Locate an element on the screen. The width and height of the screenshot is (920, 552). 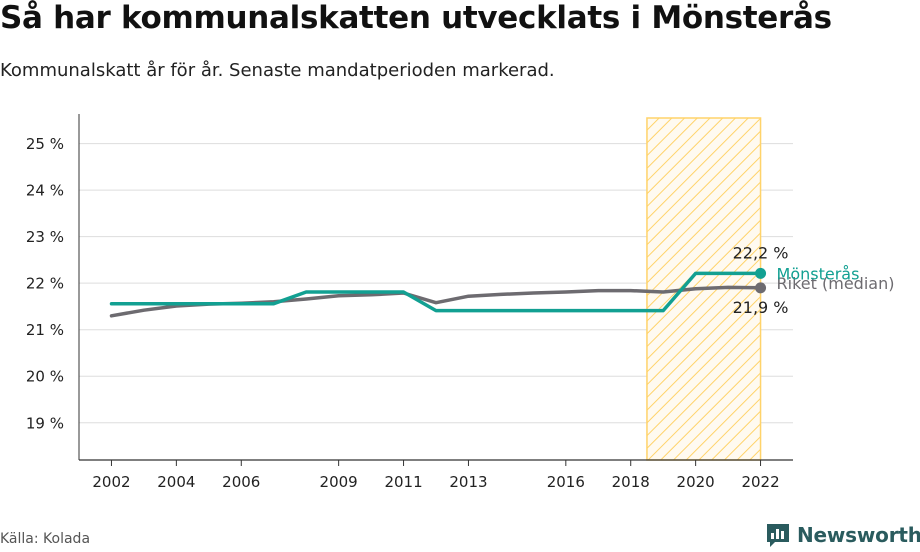
y-tick-label: 24 % is located at coordinates (45, 191).